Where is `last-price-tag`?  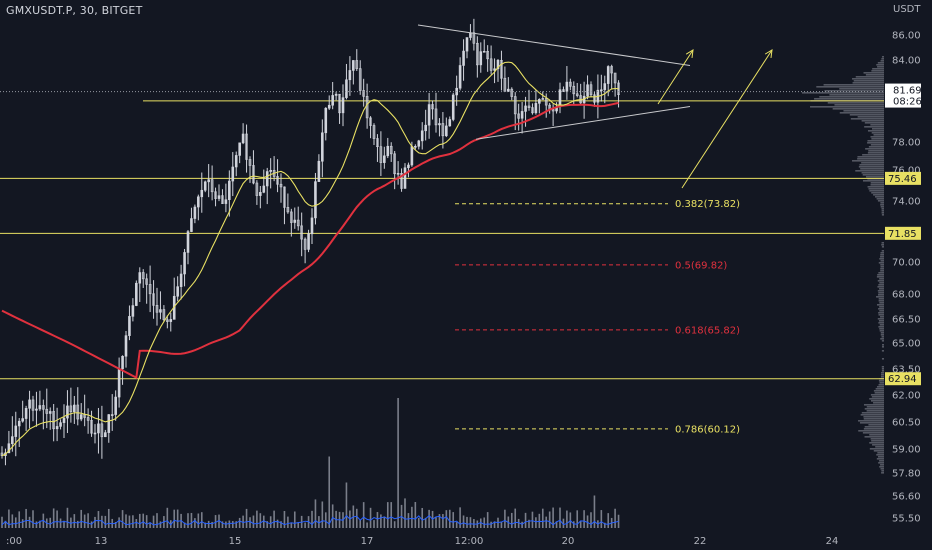 last-price-tag is located at coordinates (903, 95).